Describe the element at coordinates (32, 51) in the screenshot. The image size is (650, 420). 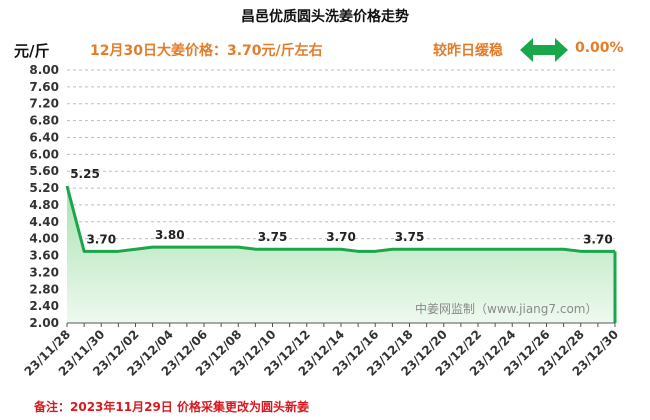
I see `y-axis-unit: 元/斤` at that location.